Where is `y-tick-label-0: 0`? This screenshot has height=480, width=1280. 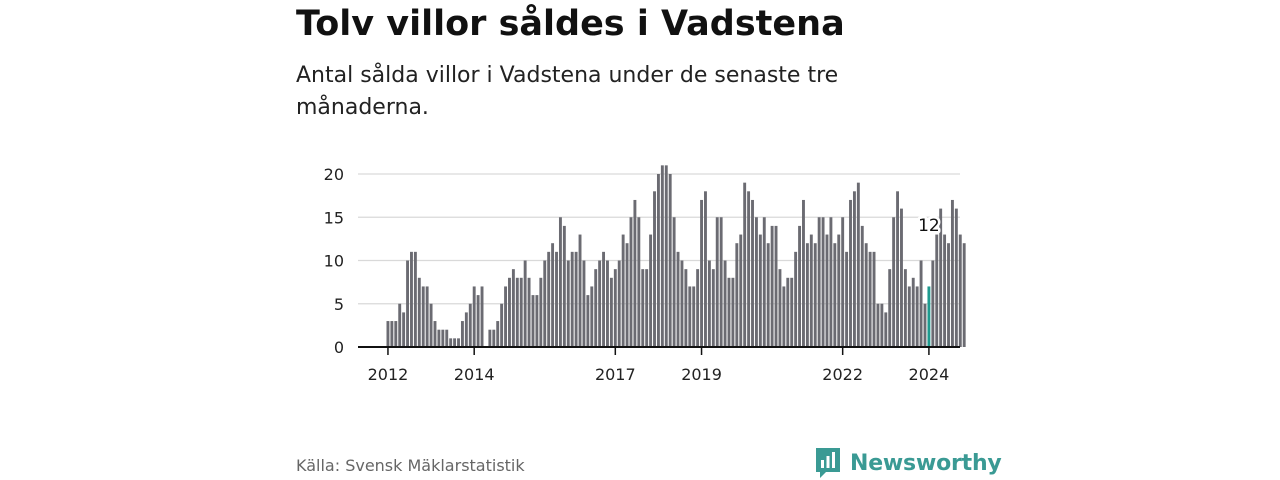
y-tick-label-0: 0 is located at coordinates (339, 347).